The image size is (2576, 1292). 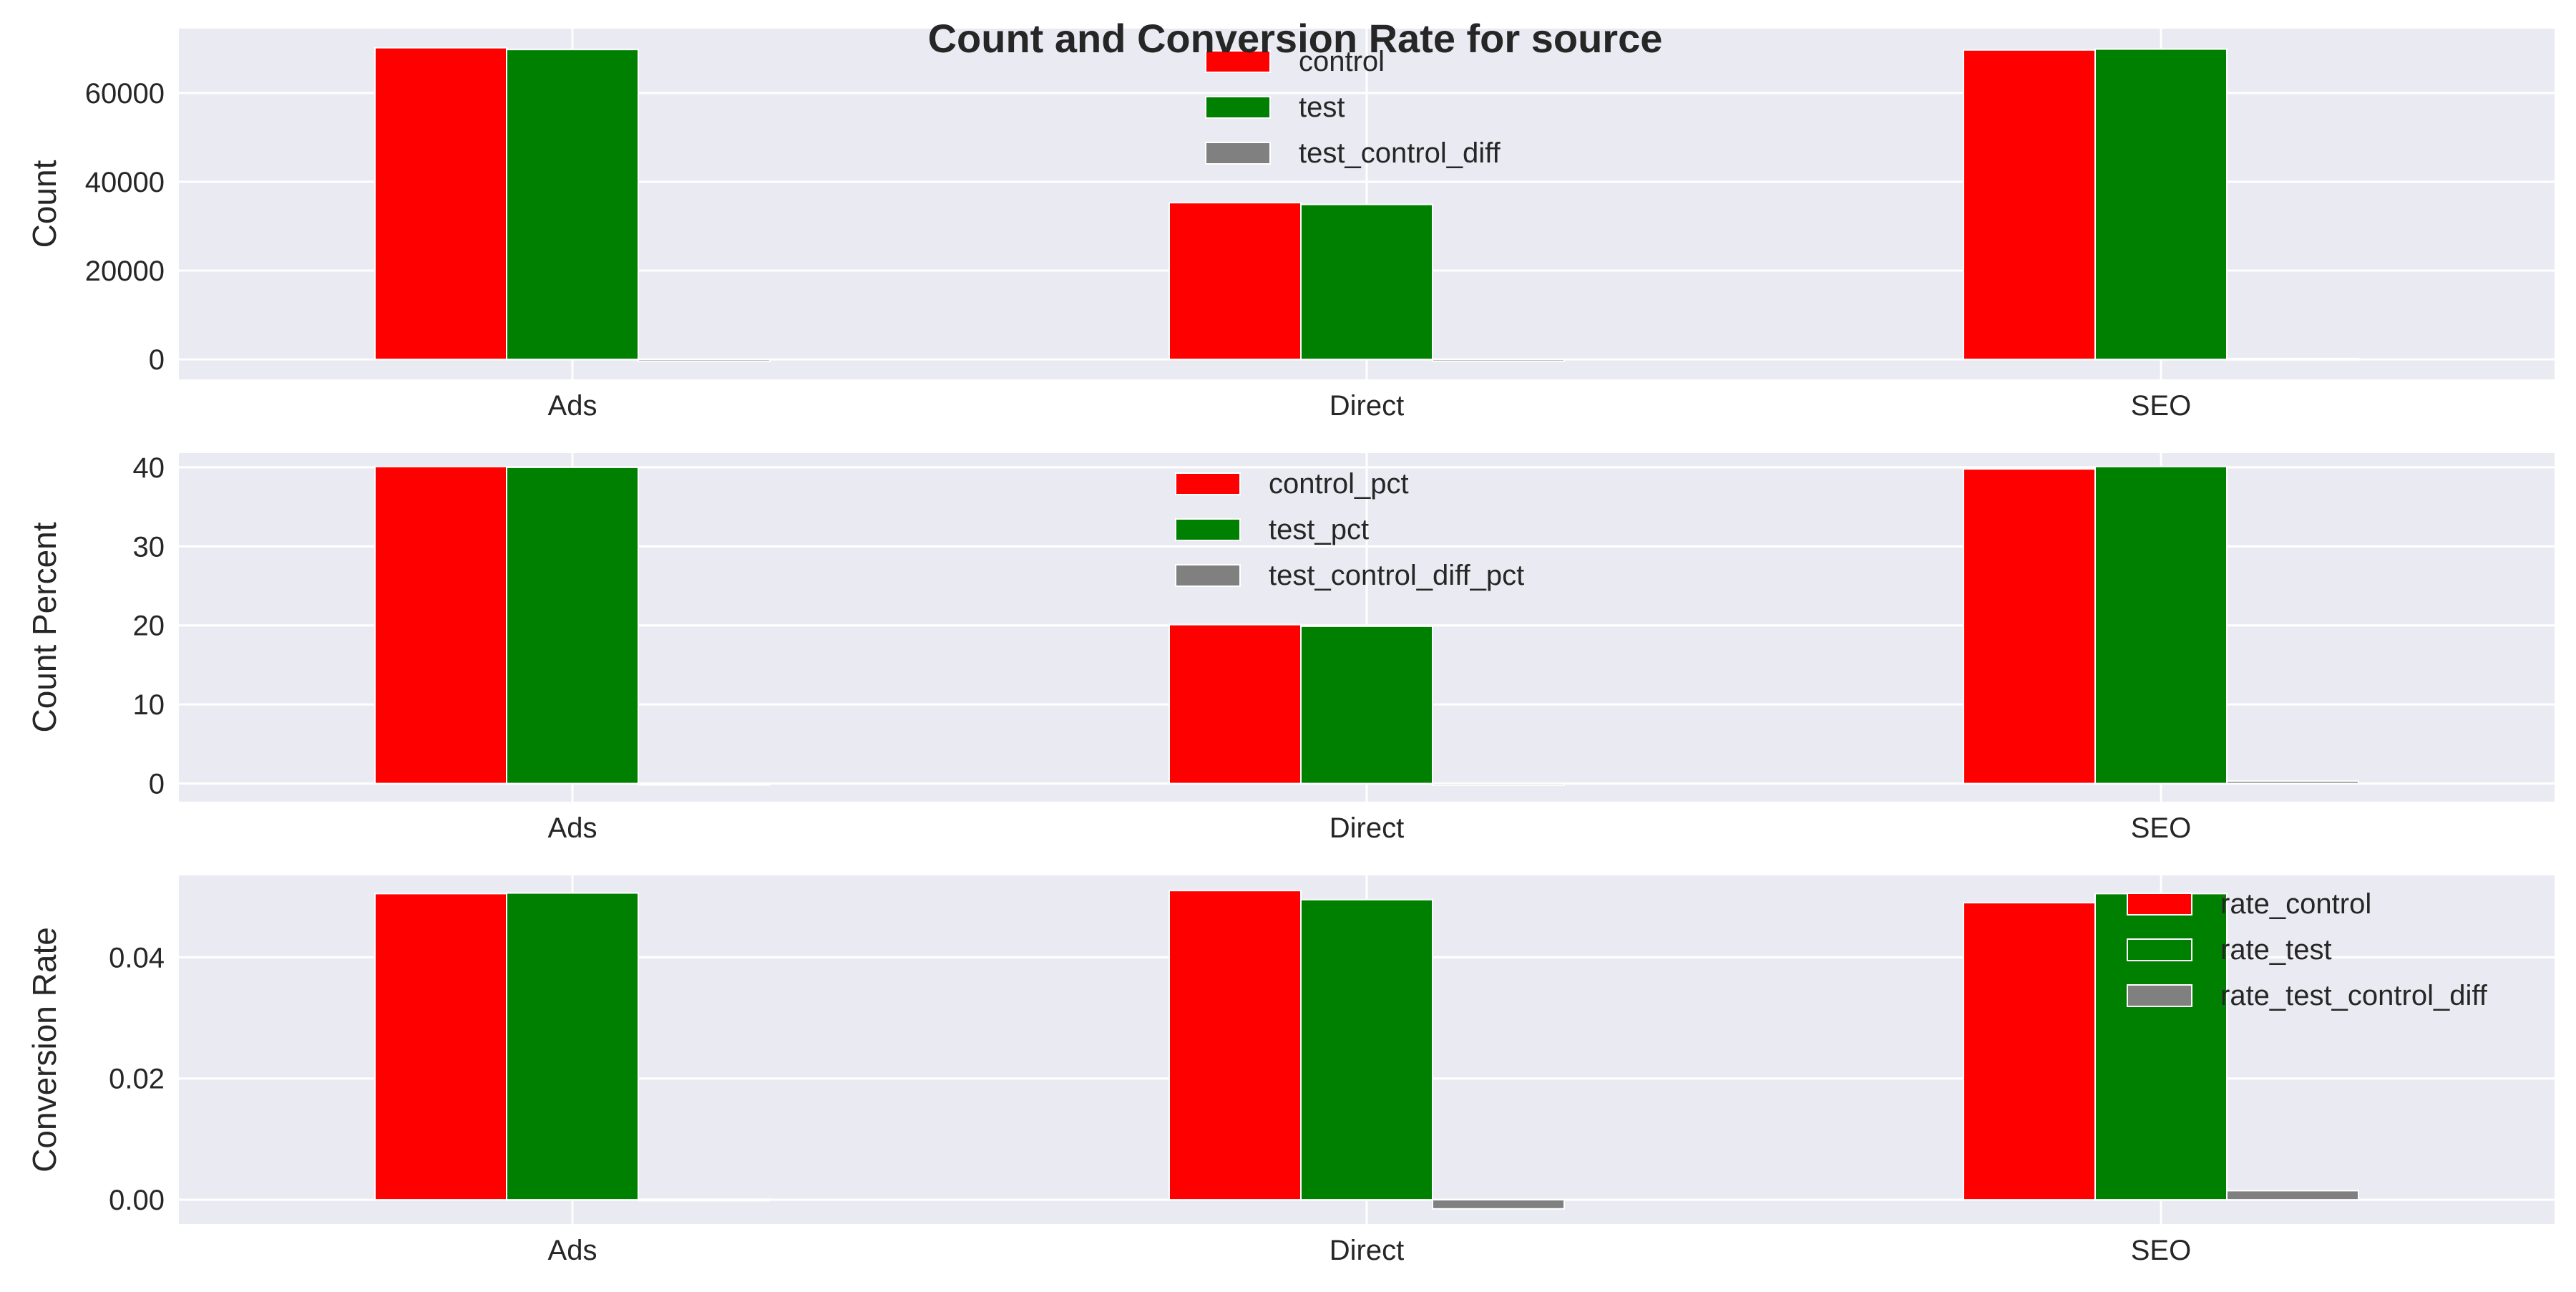 I want to click on bar-rate_test-direct, so click(x=1366, y=1049).